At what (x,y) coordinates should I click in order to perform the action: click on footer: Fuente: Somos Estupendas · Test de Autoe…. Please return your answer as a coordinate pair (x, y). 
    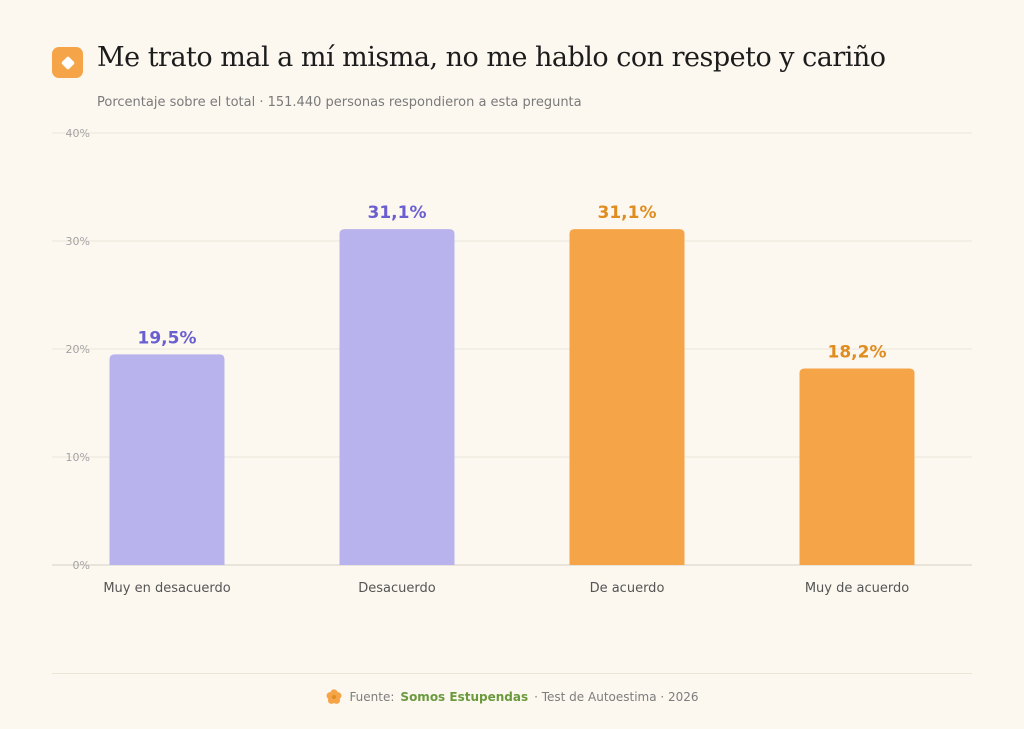
    Looking at the image, I should click on (512, 697).